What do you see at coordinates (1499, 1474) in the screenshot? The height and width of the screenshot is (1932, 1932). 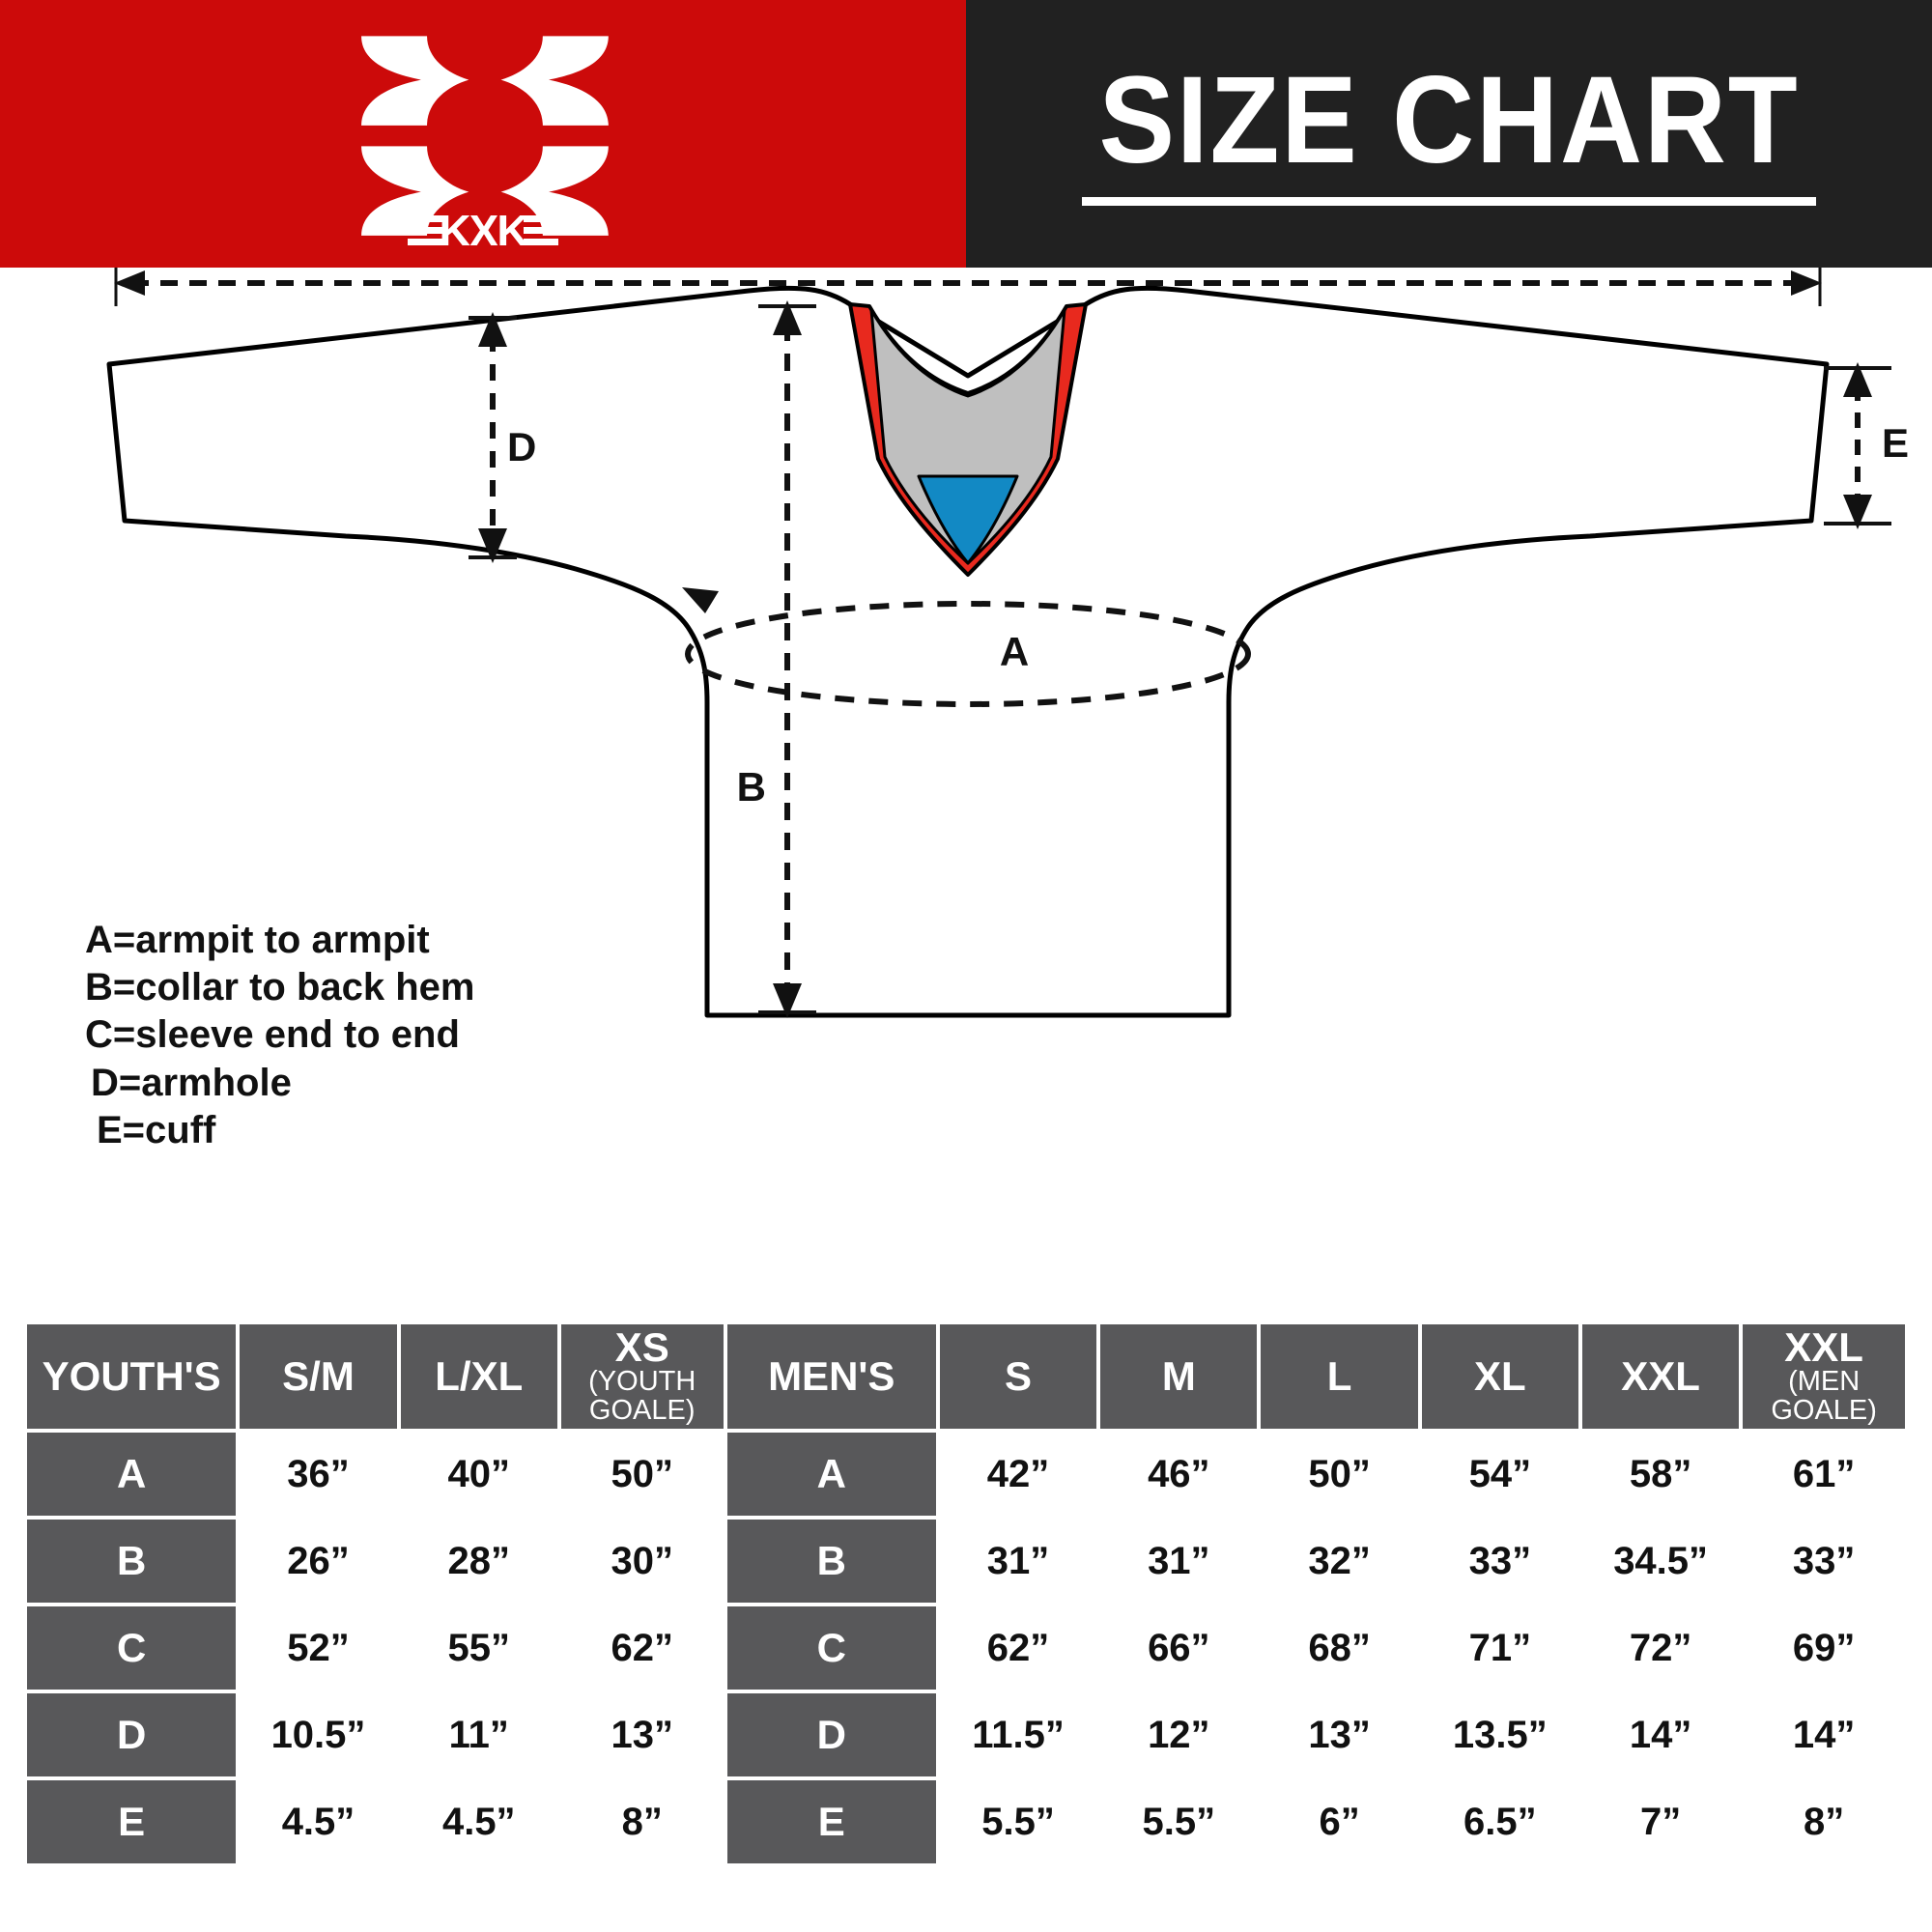 I see `cell-men-xl: 54”` at bounding box center [1499, 1474].